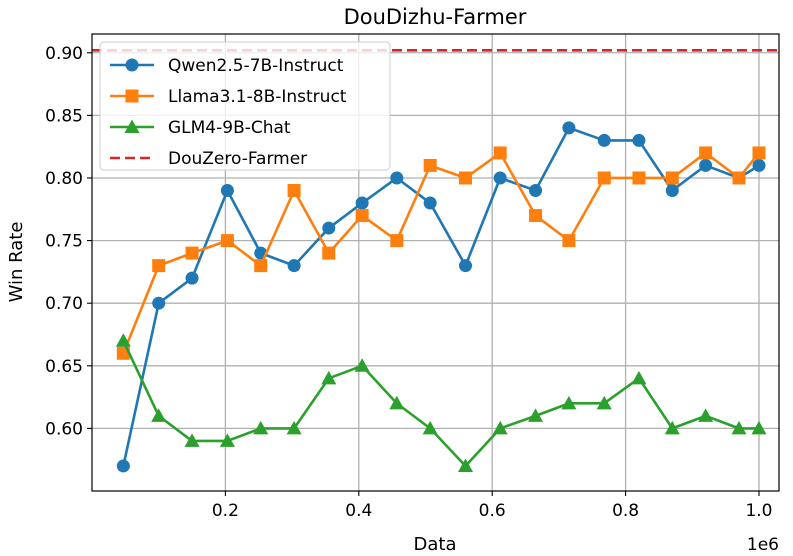 This screenshot has width=793, height=556. What do you see at coordinates (229, 128) in the screenshot?
I see `legend-label: GLM4-9B-Chat` at bounding box center [229, 128].